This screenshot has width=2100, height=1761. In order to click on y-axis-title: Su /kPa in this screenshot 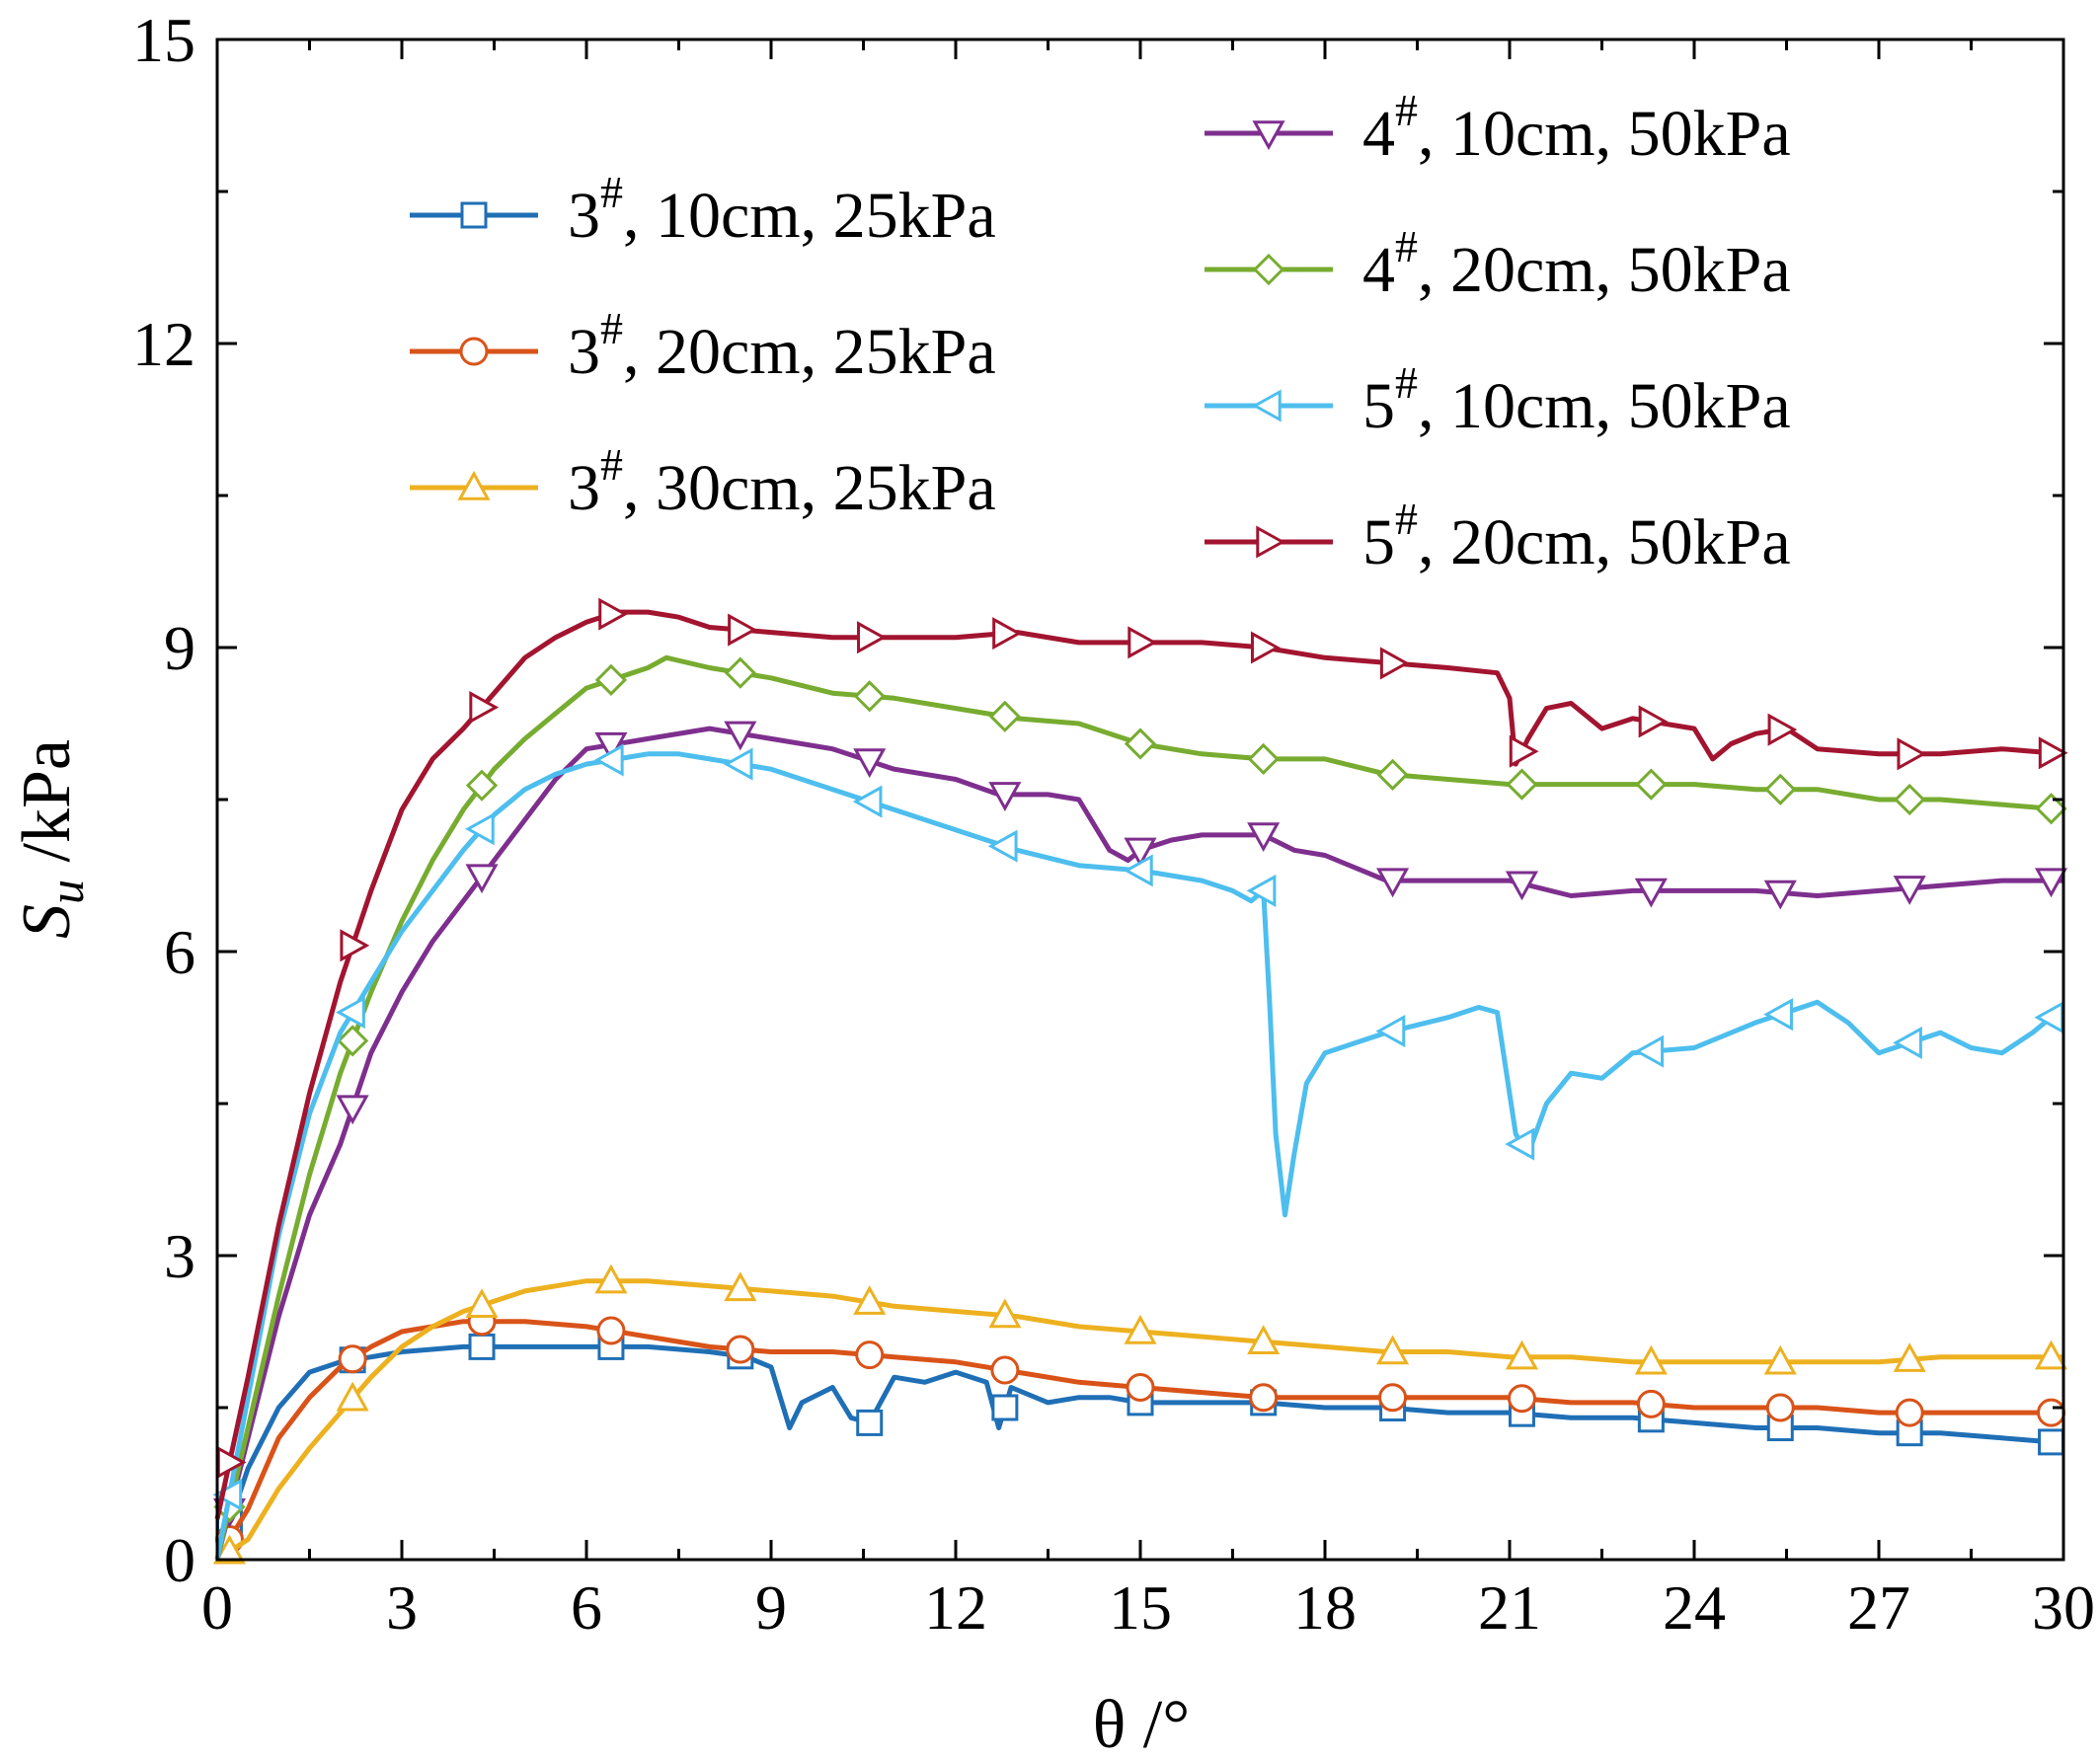, I will do `click(52, 839)`.